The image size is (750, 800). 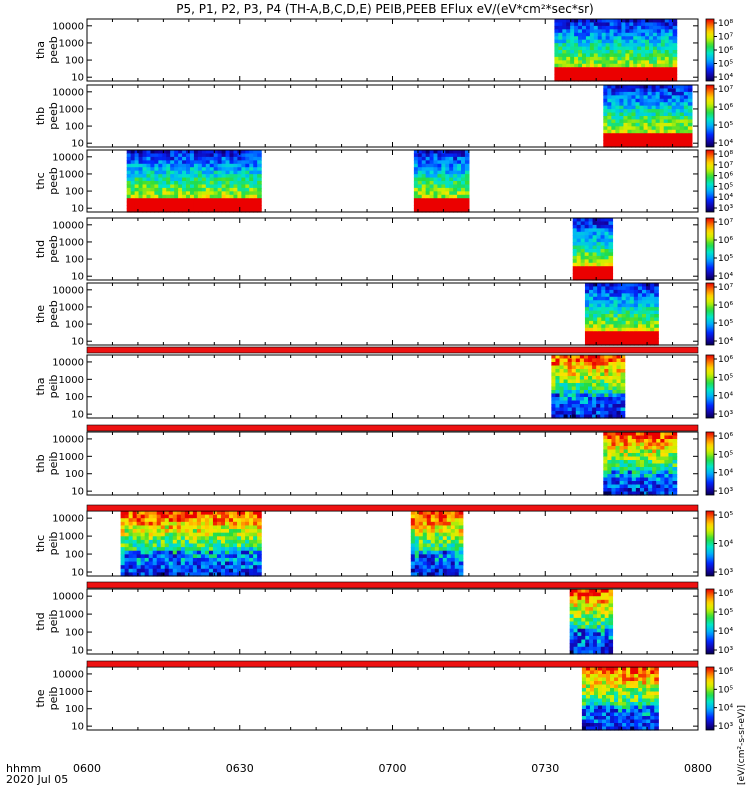 I want to click on colorbar-tick-label: 10⁸, so click(x=725, y=24).